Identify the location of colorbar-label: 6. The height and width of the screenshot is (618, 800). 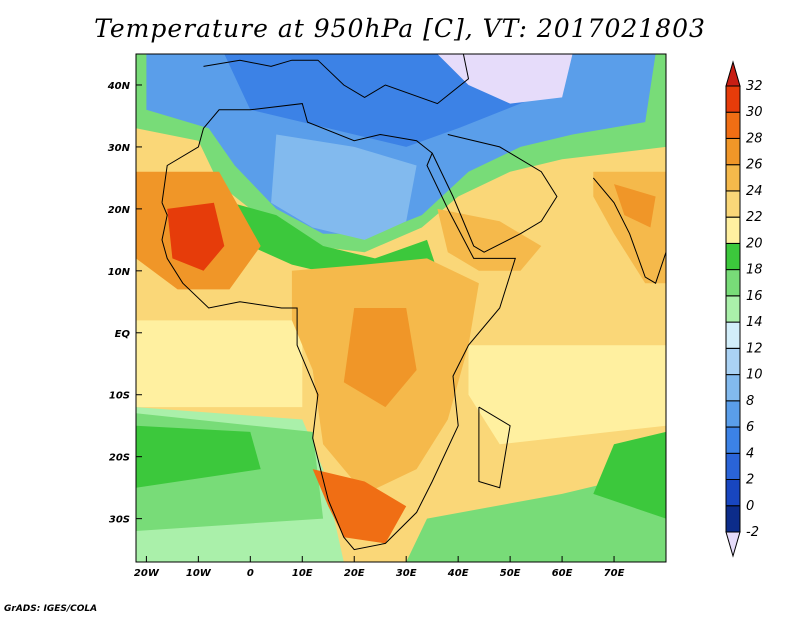
(750, 427).